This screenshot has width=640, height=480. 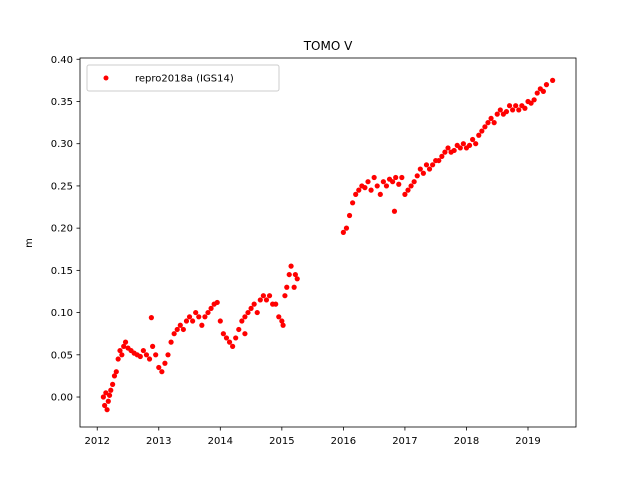 I want to click on x-tick-label: 2019, so click(x=527, y=441).